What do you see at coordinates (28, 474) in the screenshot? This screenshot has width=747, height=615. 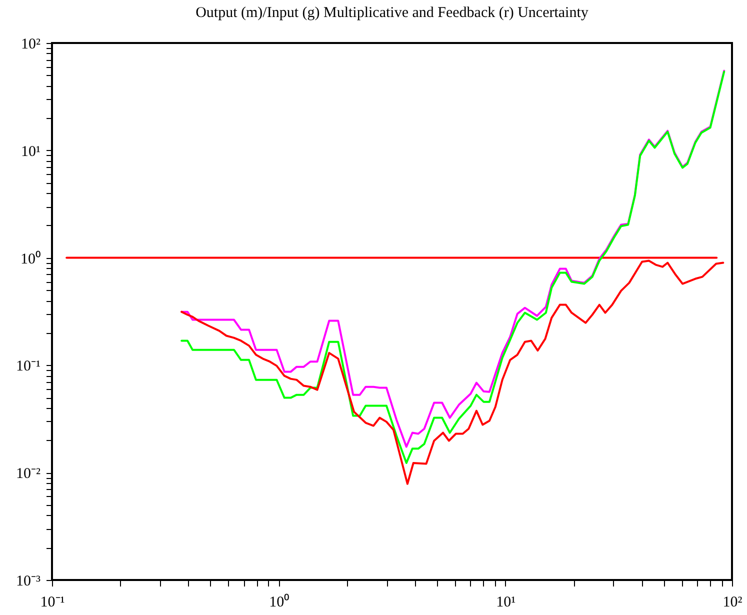 I see `y-tick-label: 10⁻²` at bounding box center [28, 474].